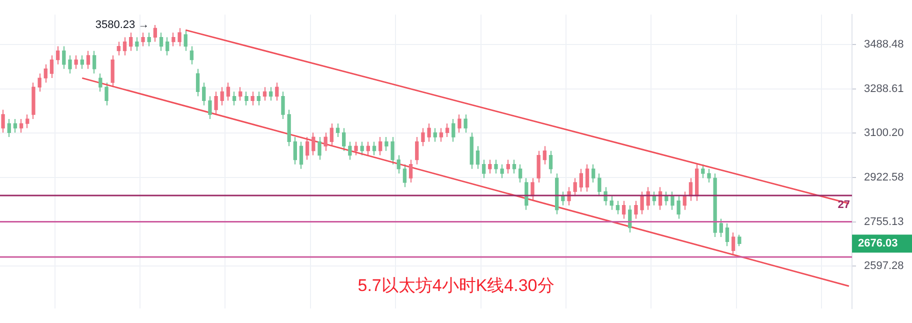 The width and height of the screenshot is (912, 323). I want to click on y-tick-label: 3288.61, so click(884, 88).